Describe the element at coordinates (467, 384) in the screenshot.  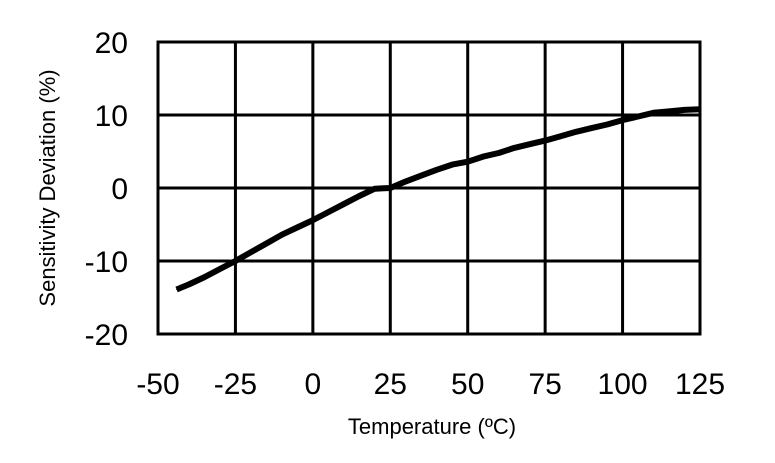
I see `x-tick-label: 50` at that location.